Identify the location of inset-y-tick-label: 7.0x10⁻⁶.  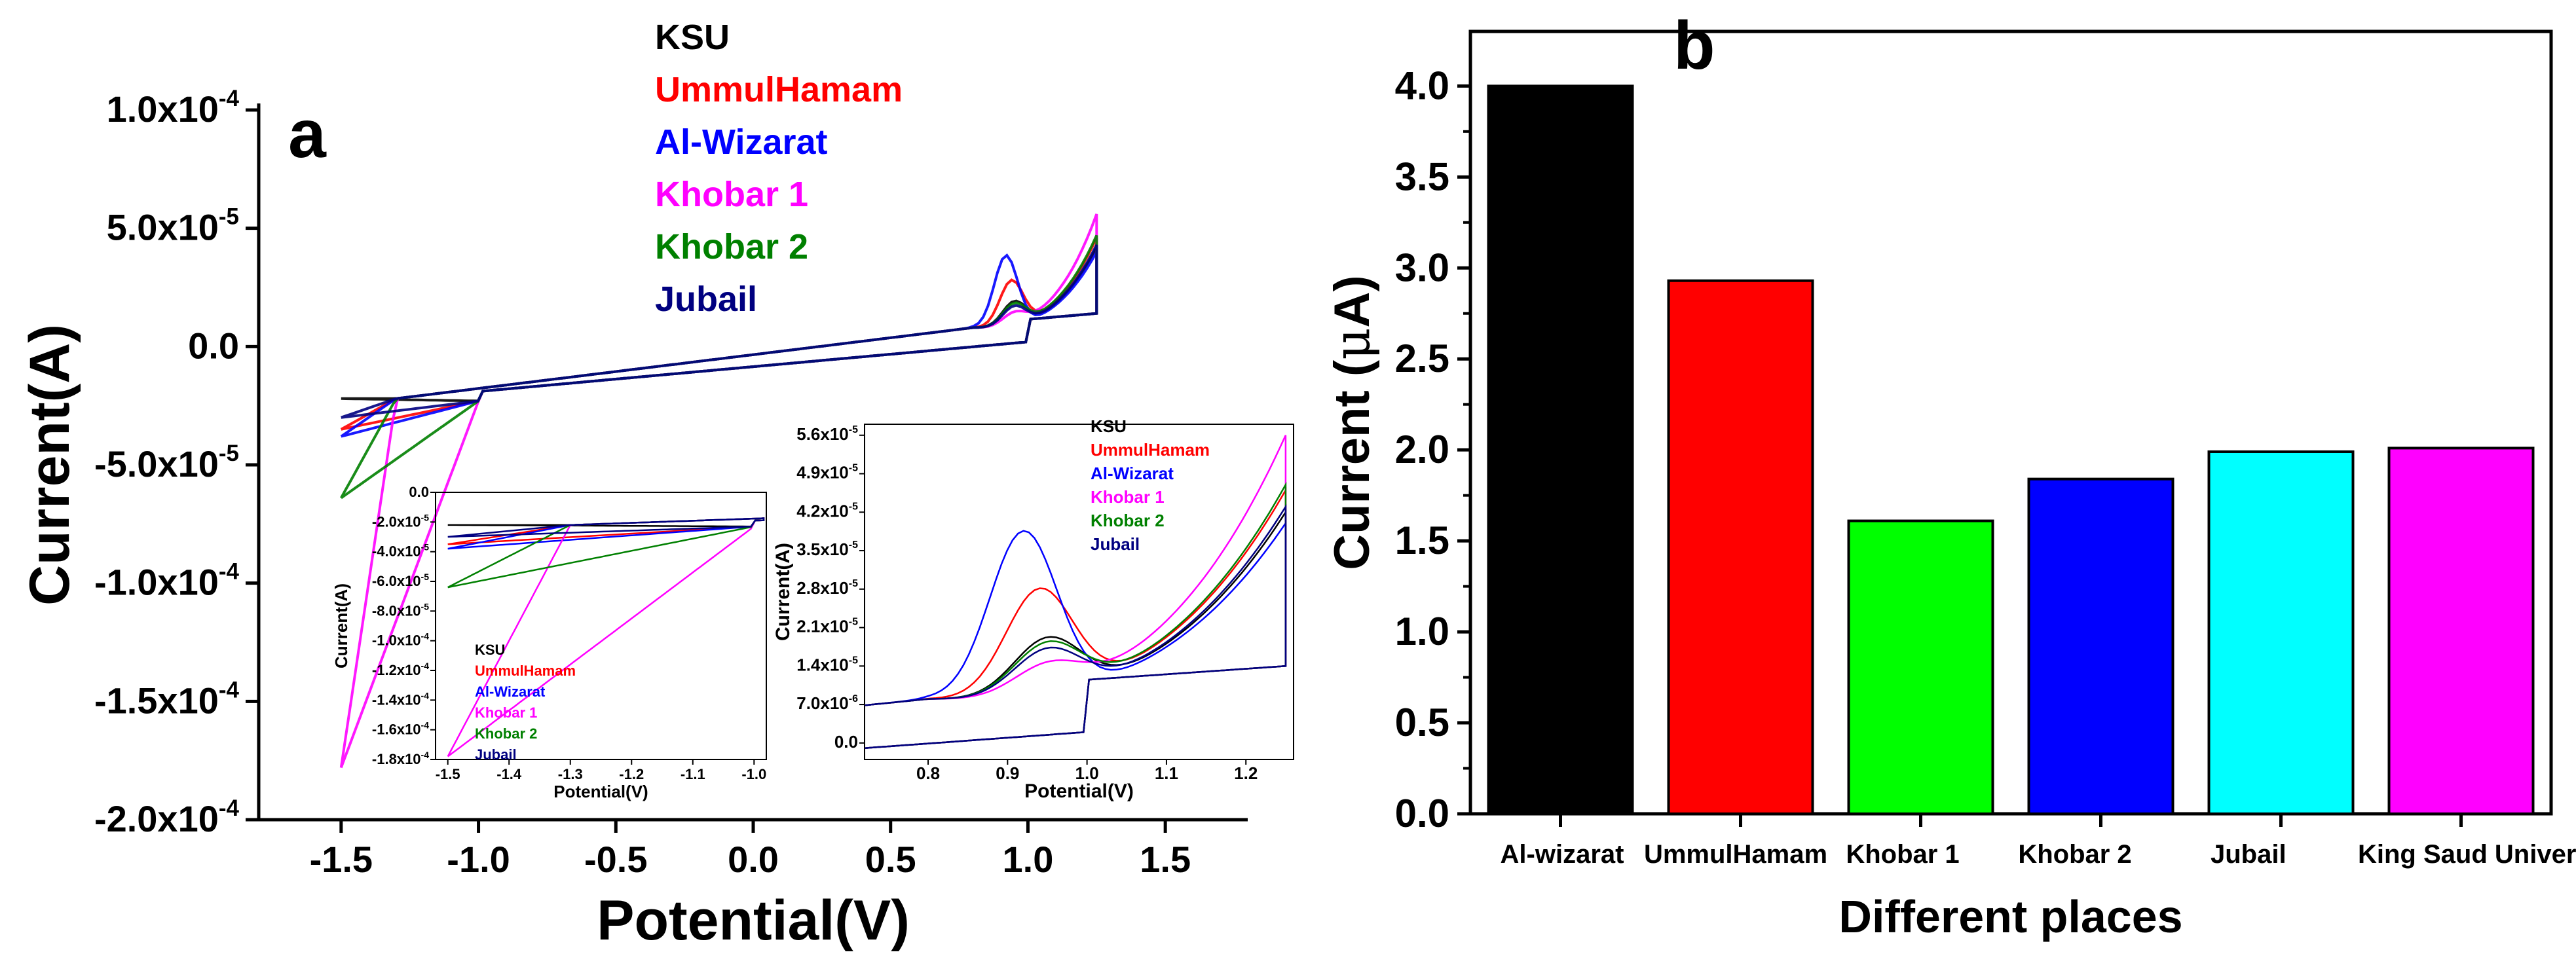
(827, 703).